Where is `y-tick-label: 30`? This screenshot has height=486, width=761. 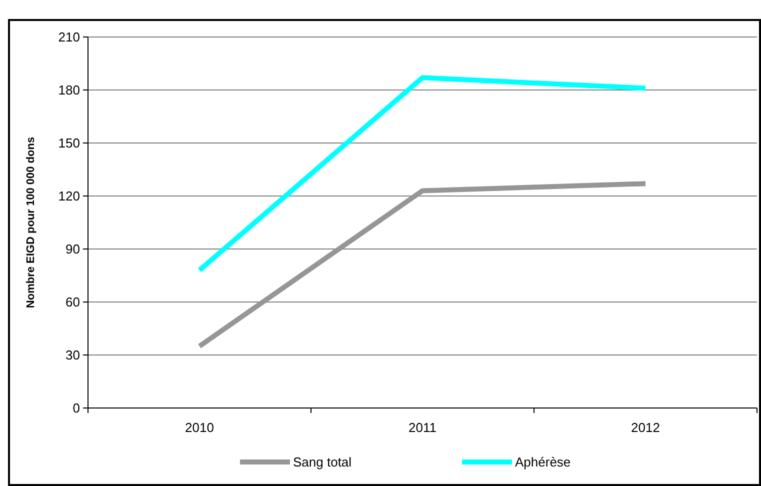 y-tick-label: 30 is located at coordinates (73, 355).